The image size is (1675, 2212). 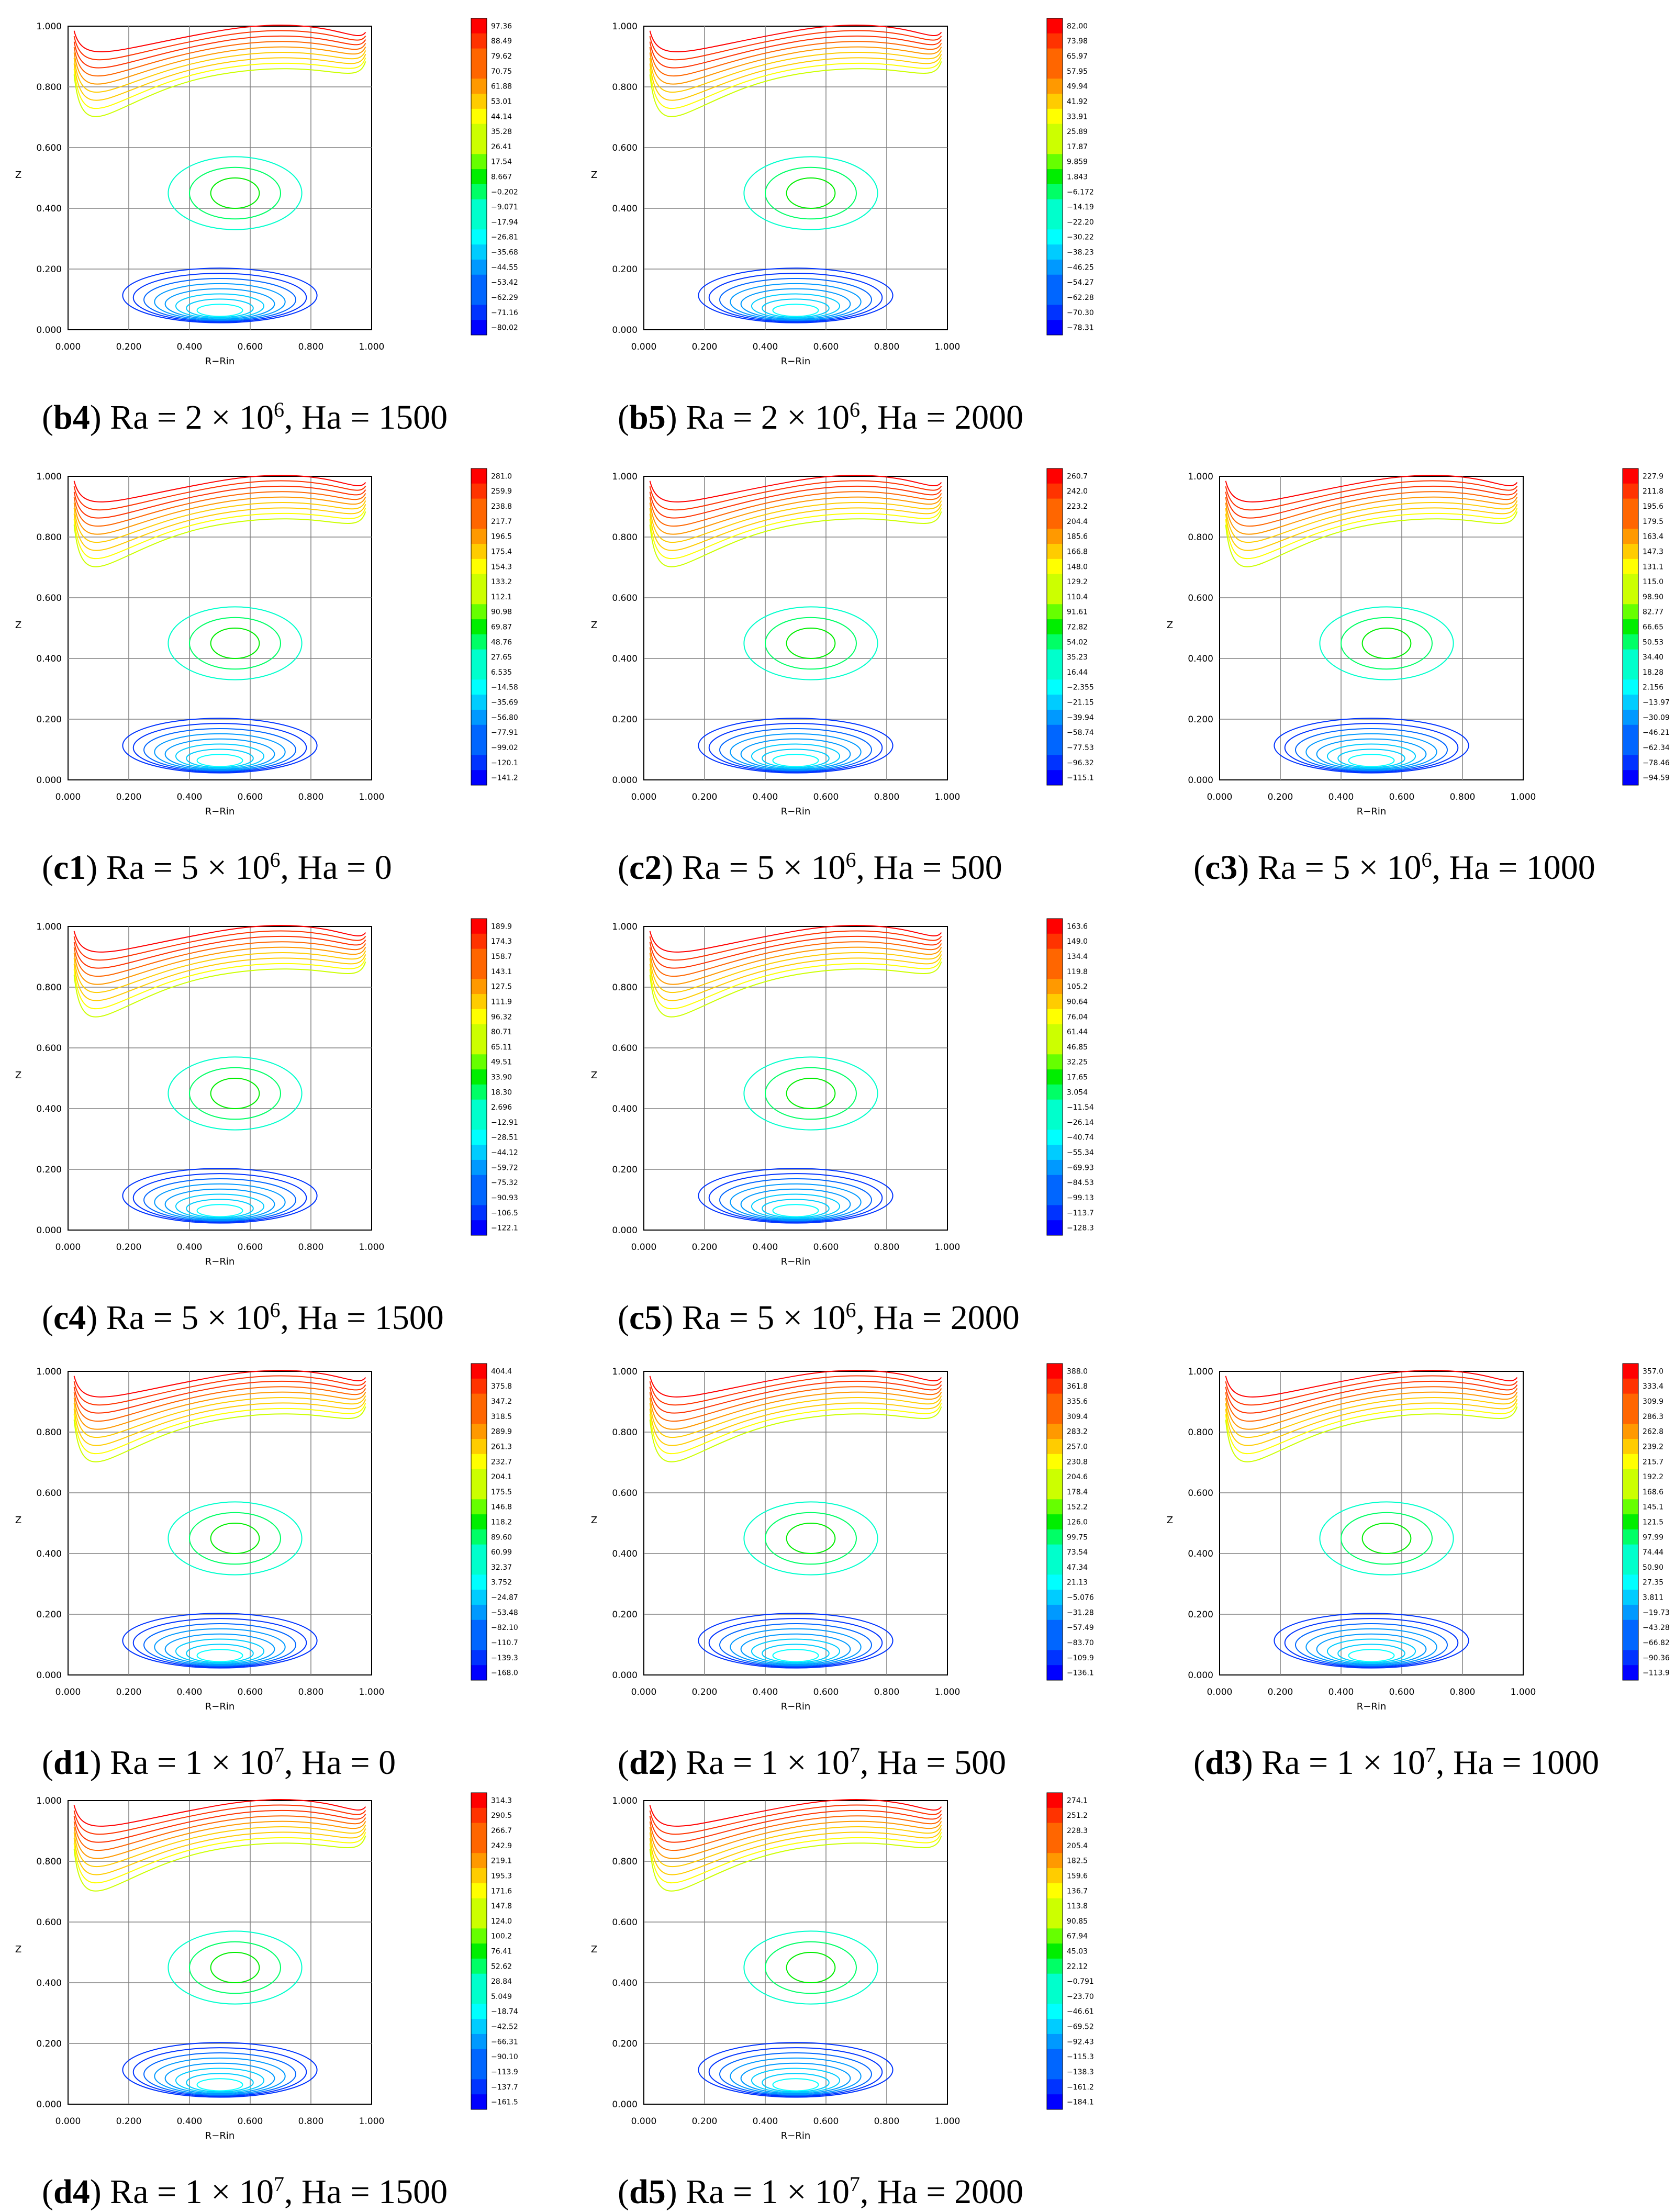 I want to click on plot-frame, so click(x=1371, y=628).